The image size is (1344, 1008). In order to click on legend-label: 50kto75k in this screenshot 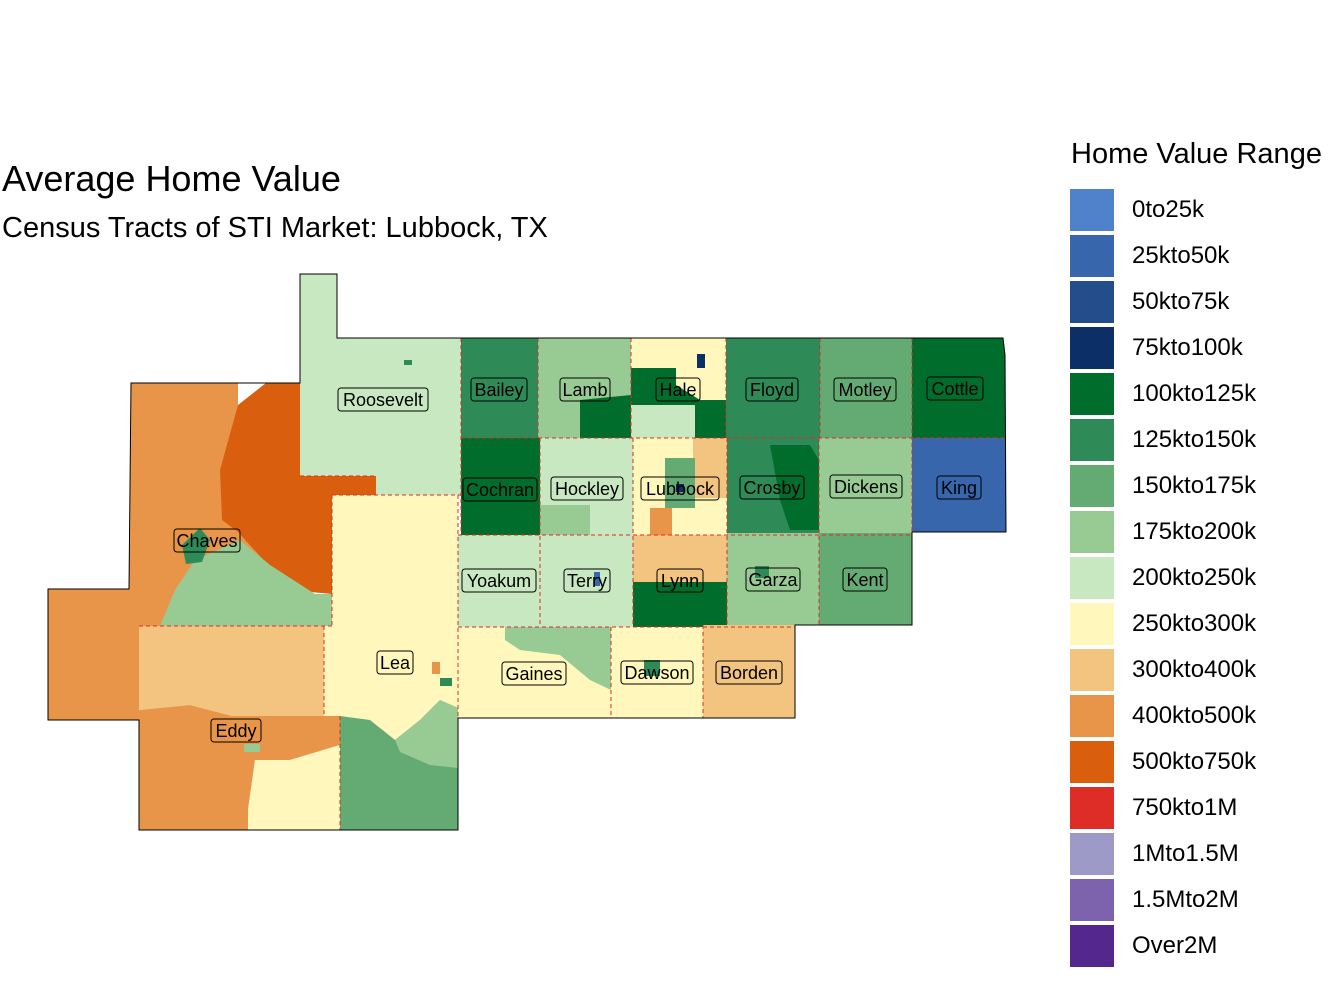, I will do `click(1181, 301)`.